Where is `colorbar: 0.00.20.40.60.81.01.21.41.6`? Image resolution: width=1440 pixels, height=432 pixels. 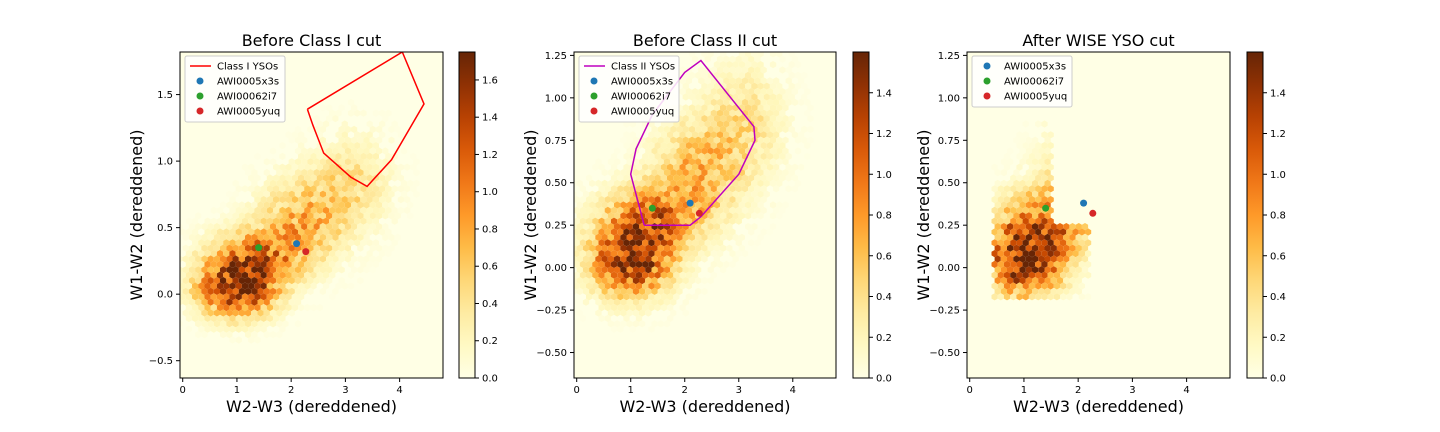 colorbar: 0.00.20.40.60.81.01.21.41.6 is located at coordinates (478, 218).